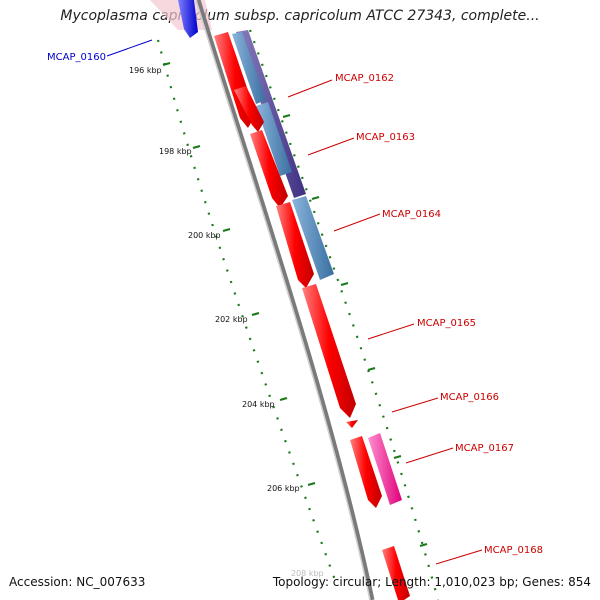  I want to click on gene-label-mcap-0165: MCAP_0165, so click(446, 323).